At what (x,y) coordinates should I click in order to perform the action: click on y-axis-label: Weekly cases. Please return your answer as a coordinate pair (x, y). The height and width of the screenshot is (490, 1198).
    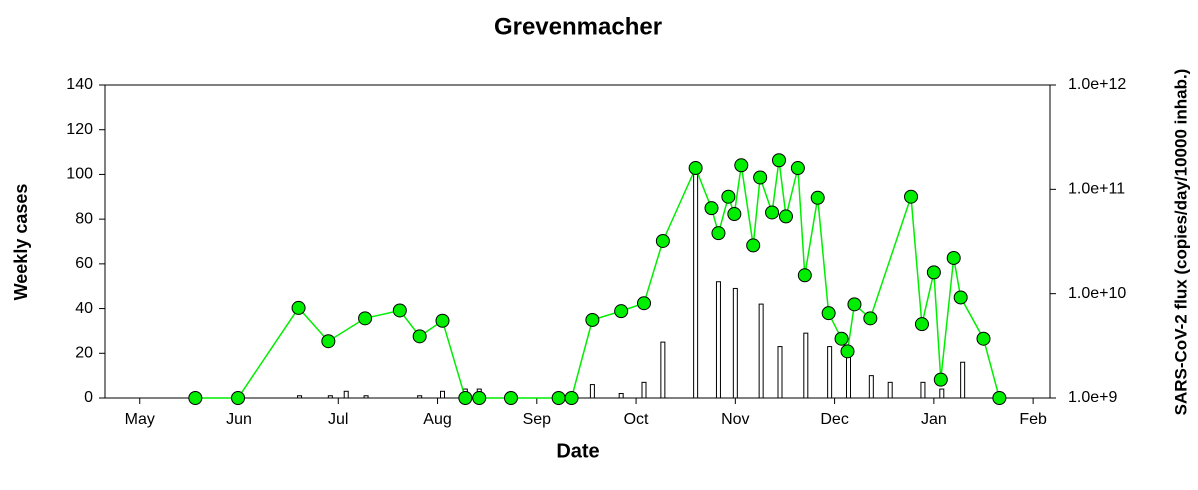
    Looking at the image, I should click on (21, 242).